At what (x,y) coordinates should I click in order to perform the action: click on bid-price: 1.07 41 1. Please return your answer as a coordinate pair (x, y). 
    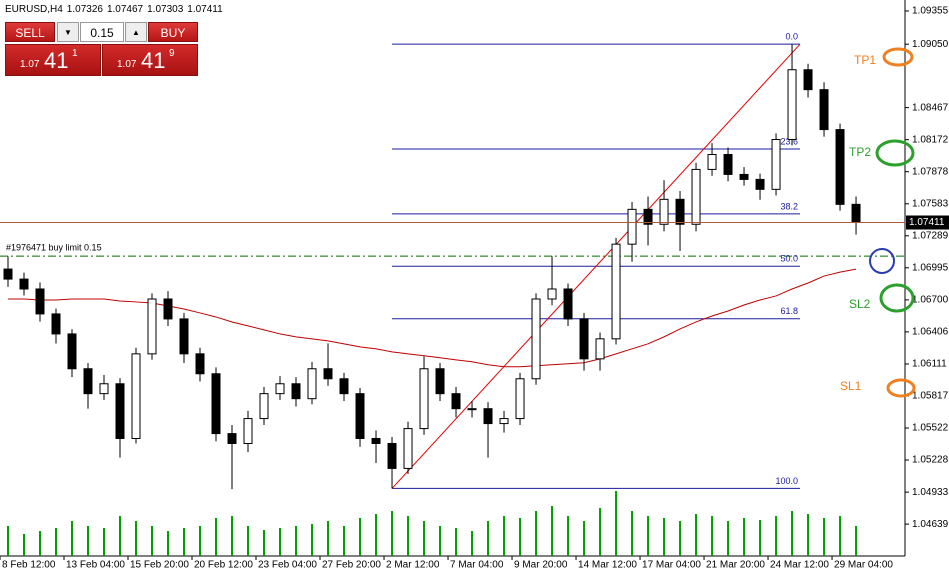
    Looking at the image, I should click on (53, 60).